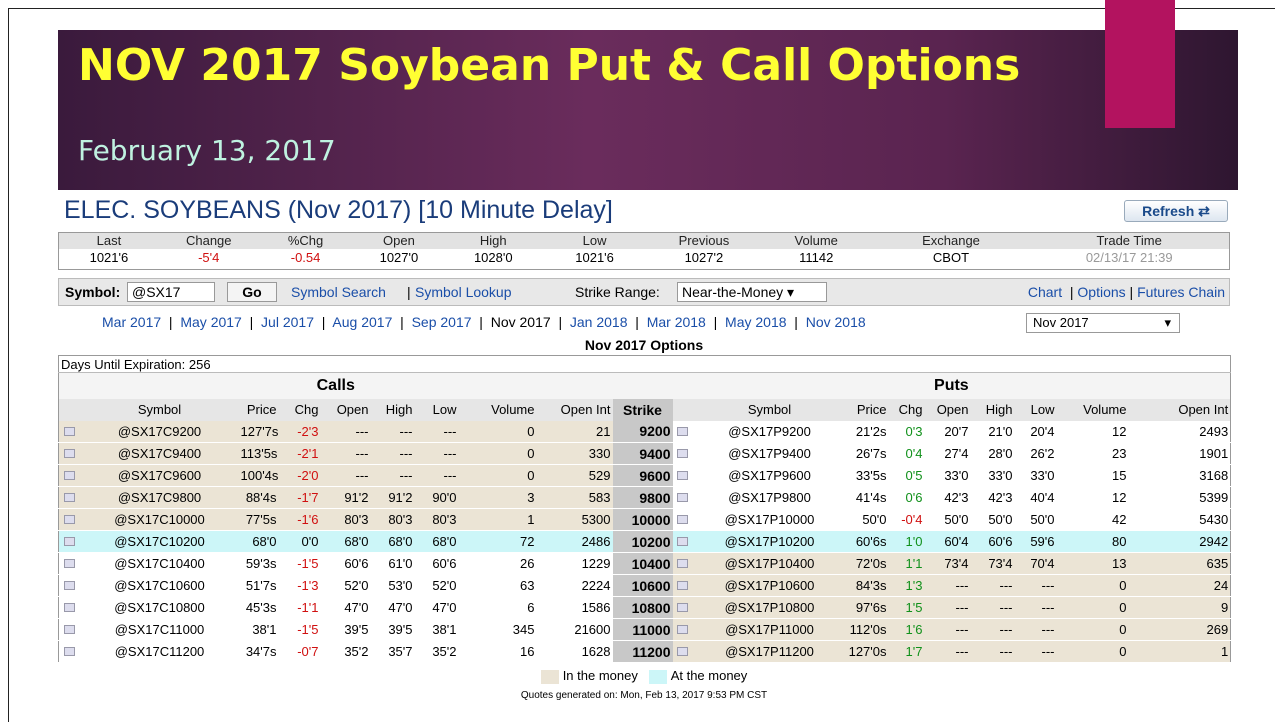  What do you see at coordinates (335, 385) in the screenshot?
I see `calls-label: Calls` at bounding box center [335, 385].